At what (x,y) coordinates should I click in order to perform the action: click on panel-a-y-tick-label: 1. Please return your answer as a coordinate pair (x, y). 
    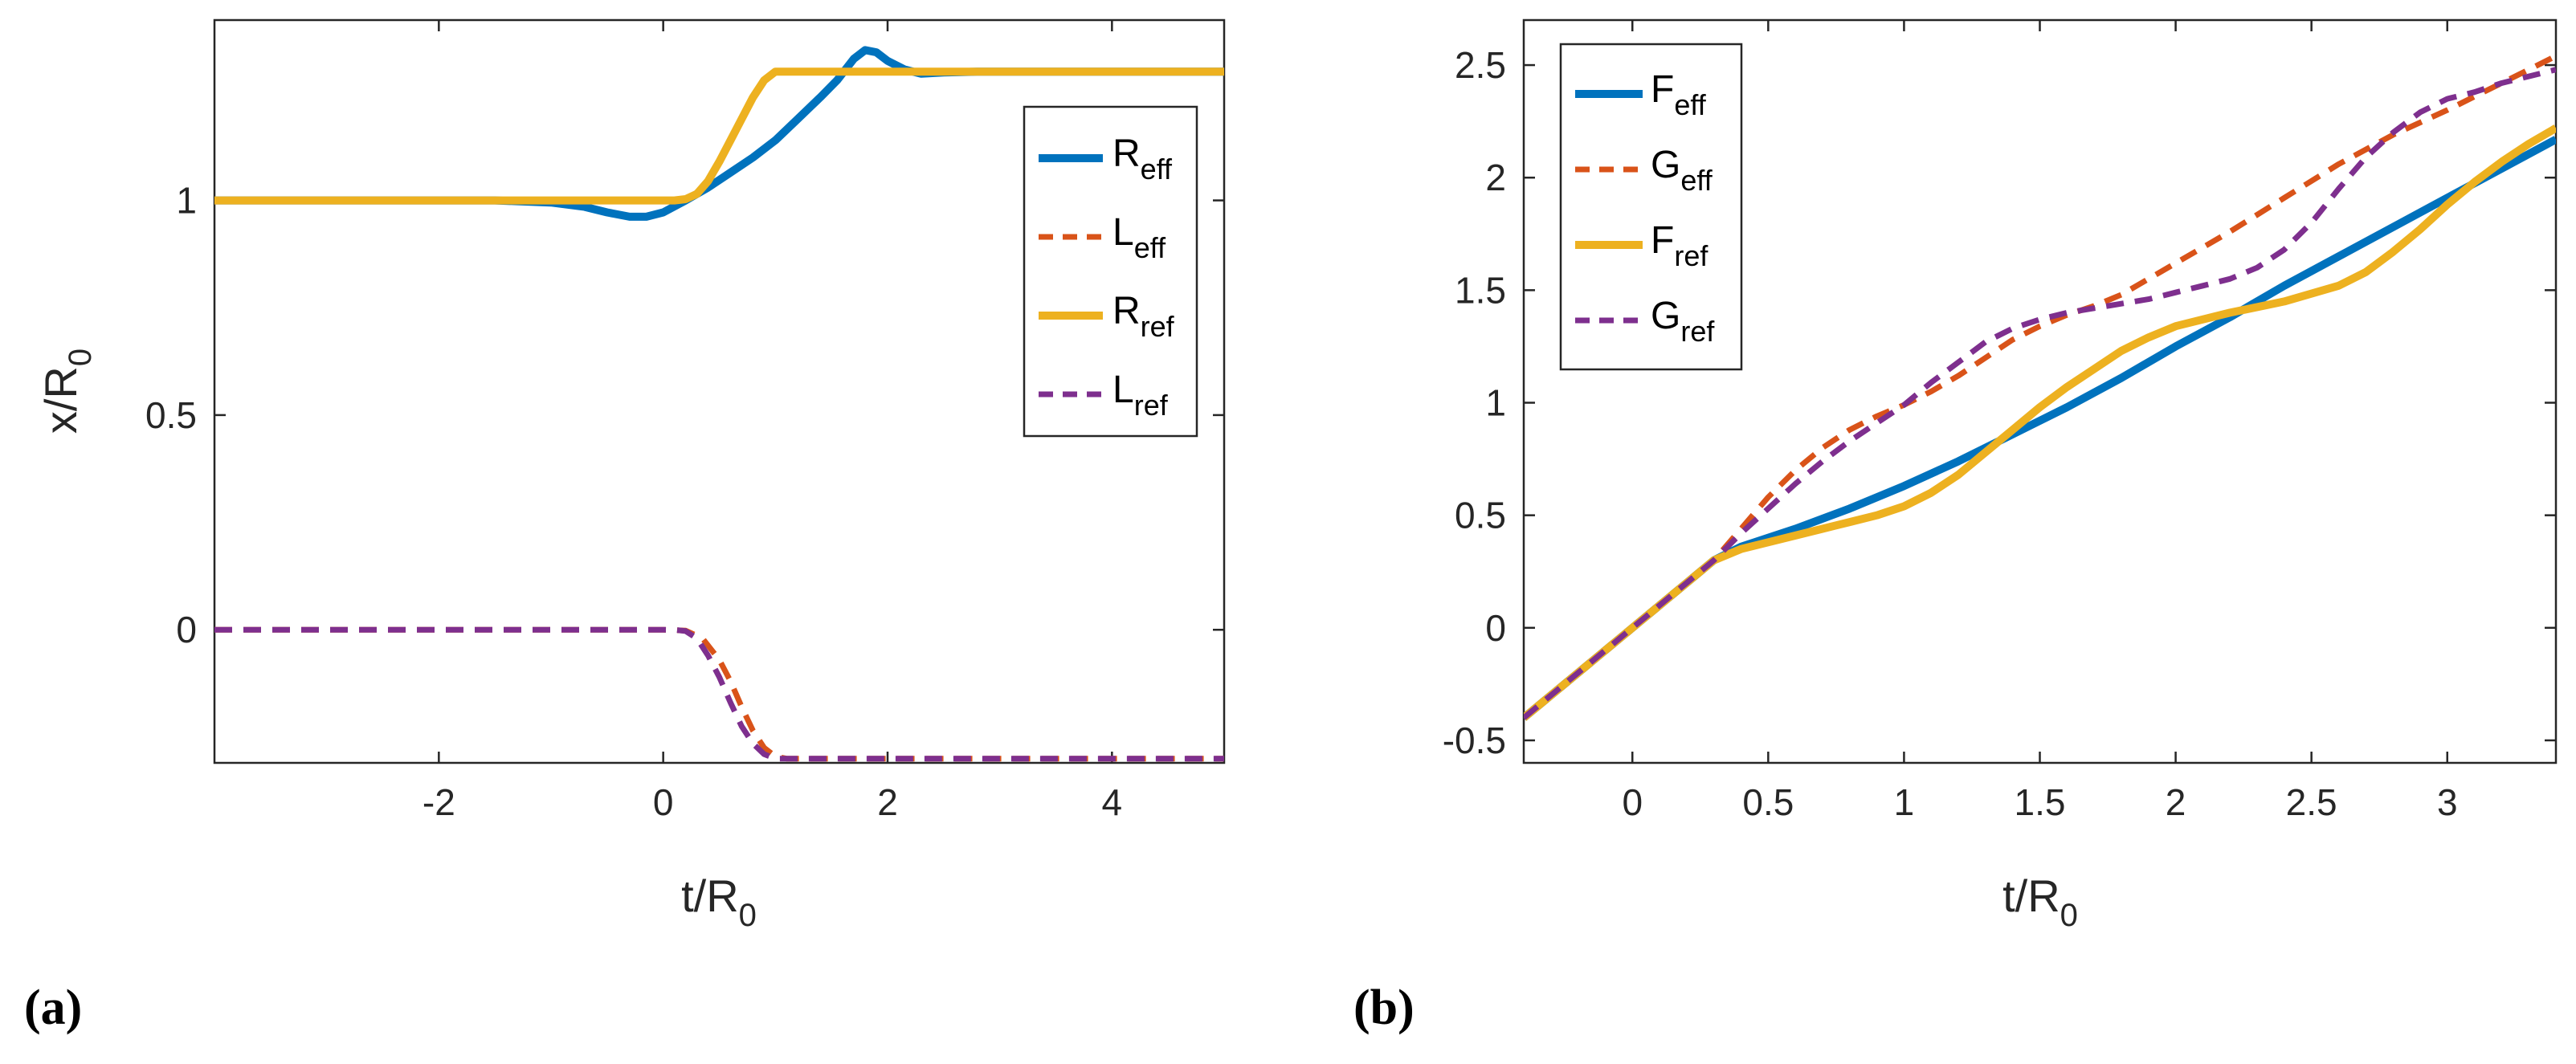
    Looking at the image, I should click on (186, 201).